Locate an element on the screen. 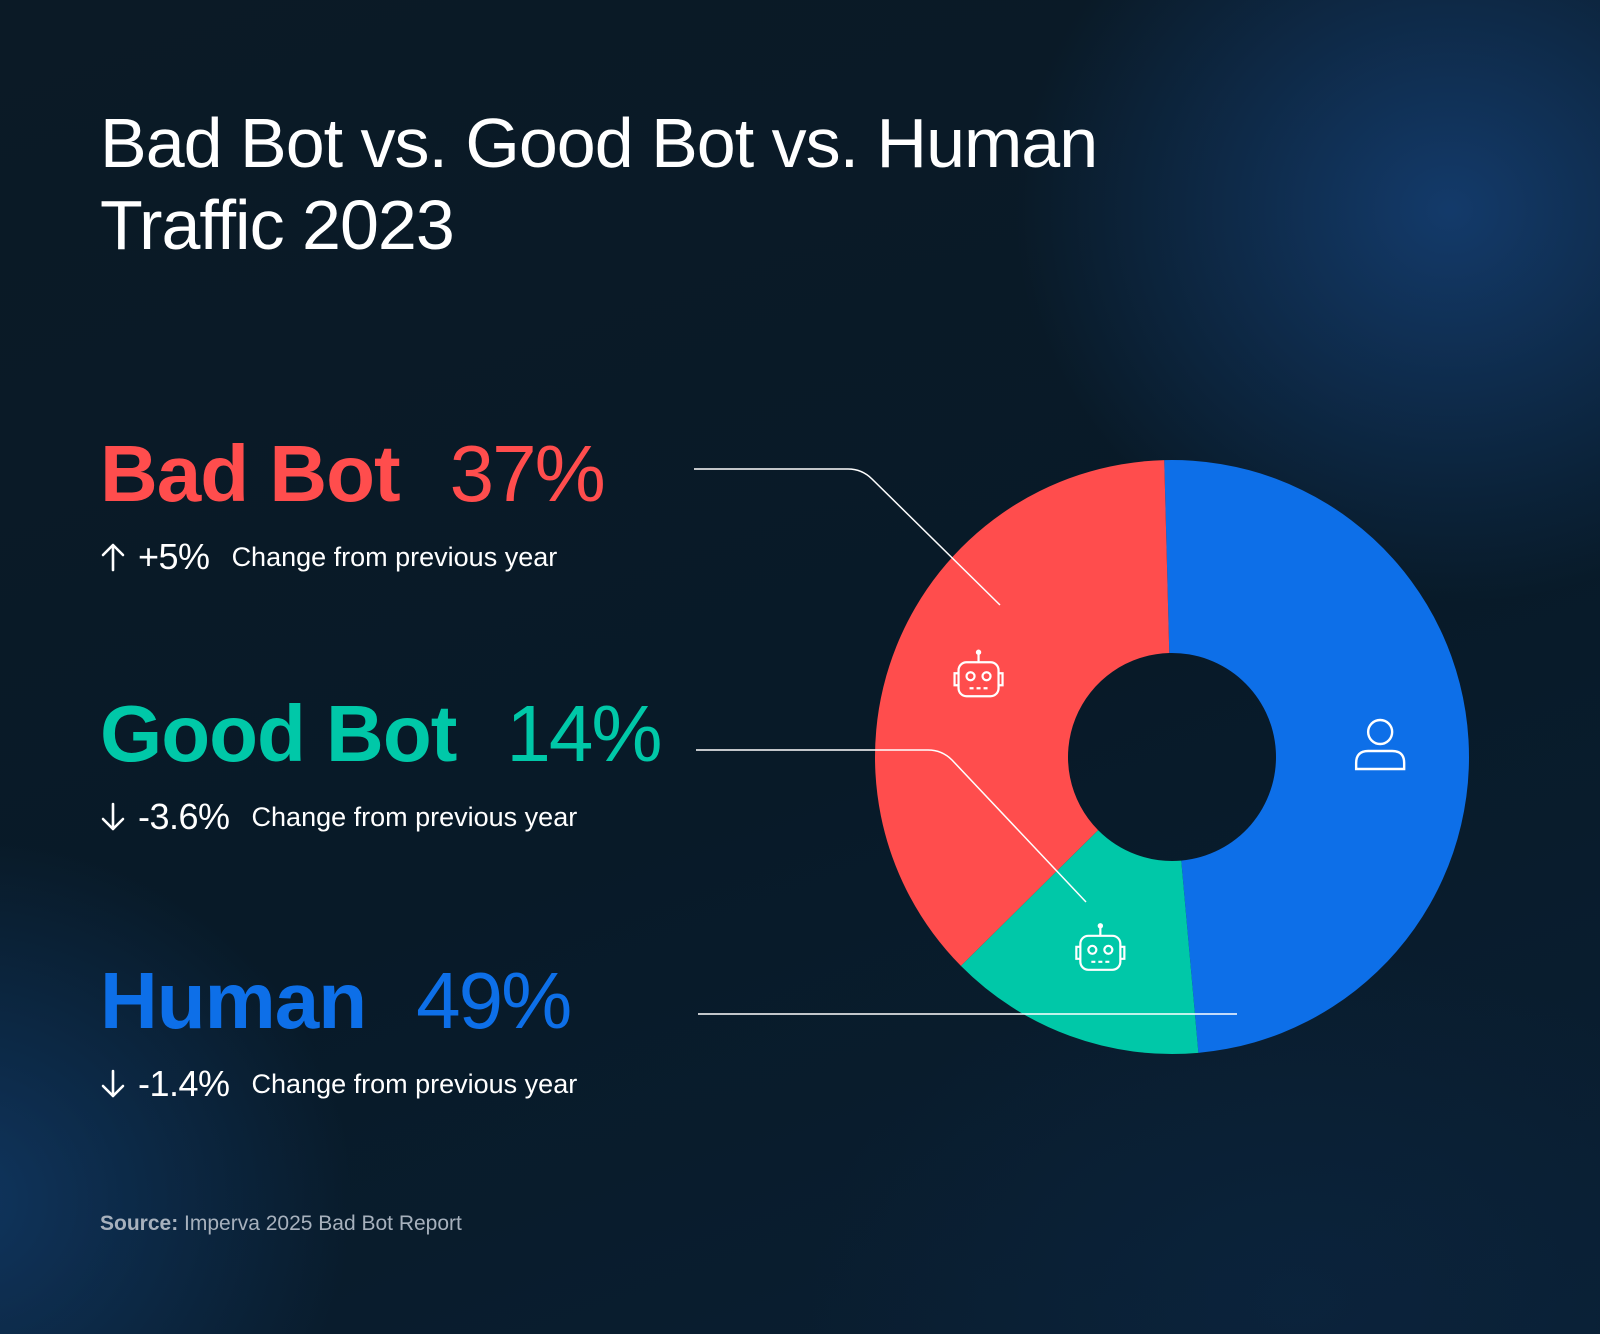 Image resolution: width=1600 pixels, height=1334 pixels. title-line-2: Traffic 2023 is located at coordinates (277, 225).